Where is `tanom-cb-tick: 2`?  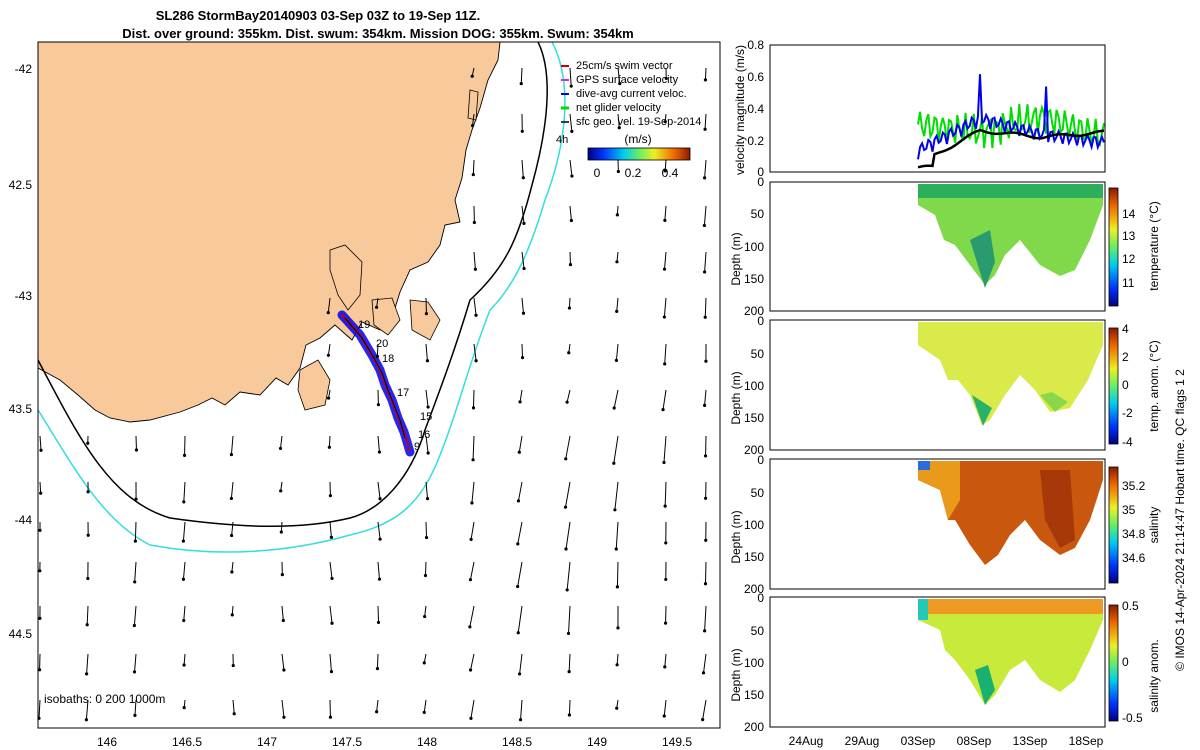
tanom-cb-tick: 2 is located at coordinates (1125, 357).